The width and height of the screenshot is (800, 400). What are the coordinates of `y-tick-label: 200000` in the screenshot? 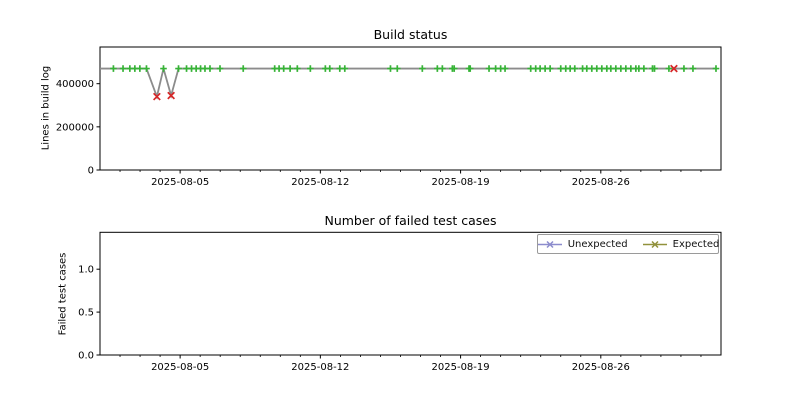 It's located at (75, 127).